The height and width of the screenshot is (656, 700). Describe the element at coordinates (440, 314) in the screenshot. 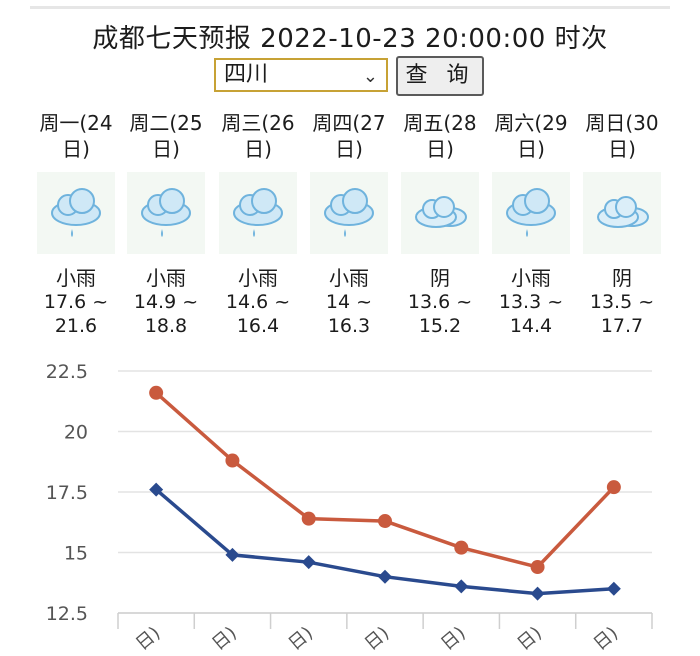

I see `day-temperature-range: 13.6 ~ 15.2` at that location.